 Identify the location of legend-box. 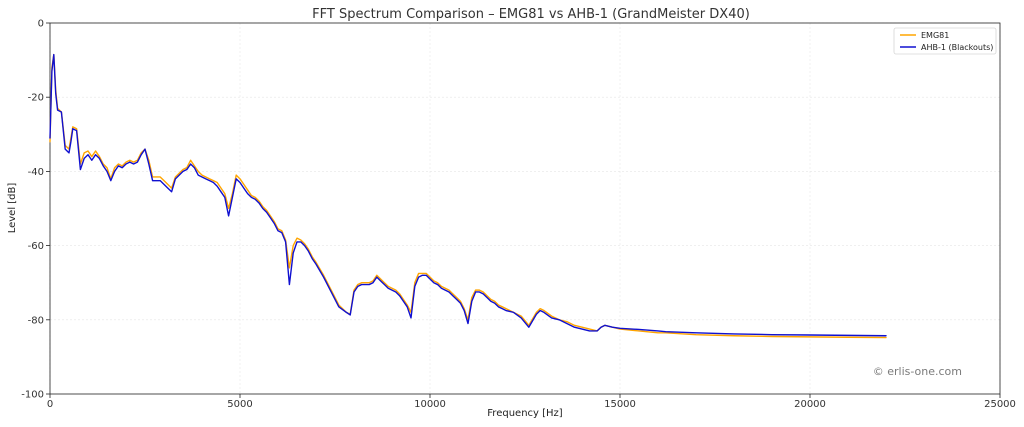
(945, 41).